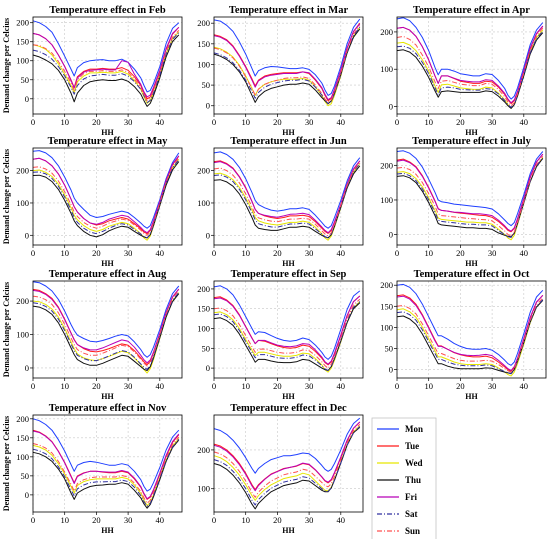 This screenshot has width=550, height=539. I want to click on legend-label-tue: Tue, so click(412, 446).